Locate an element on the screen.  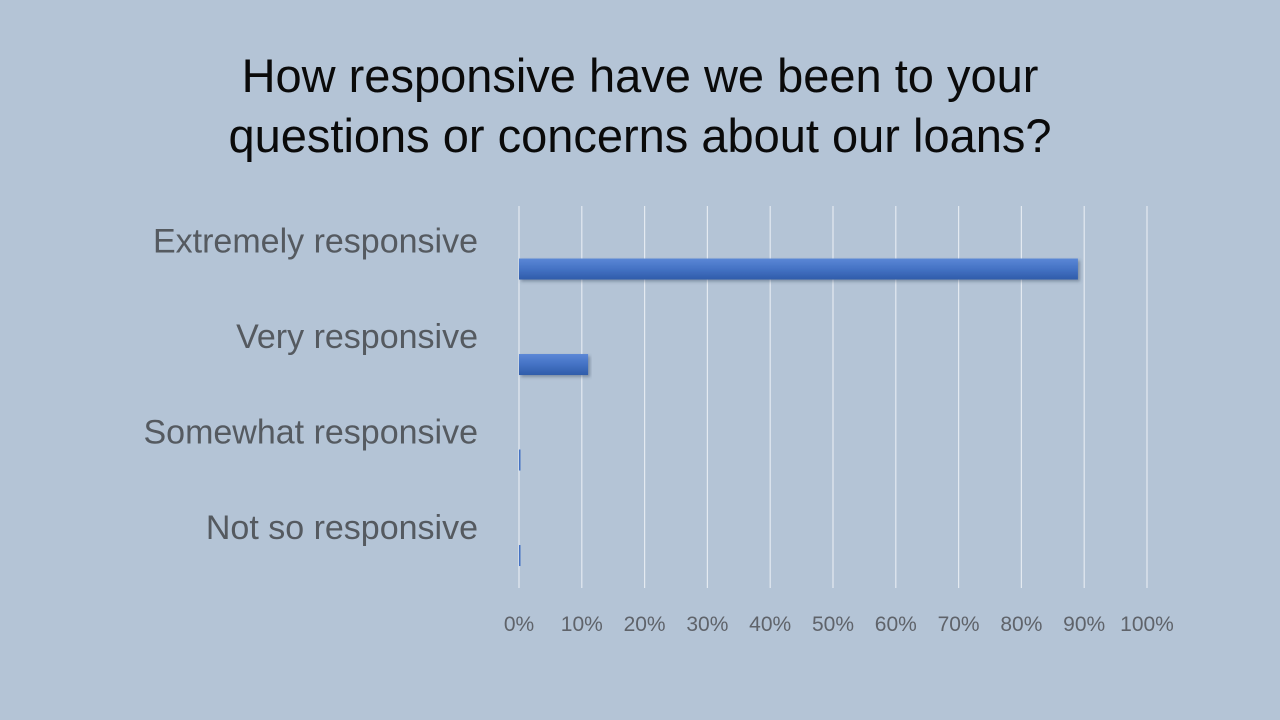
bar-somewhat-responsive is located at coordinates (520, 460).